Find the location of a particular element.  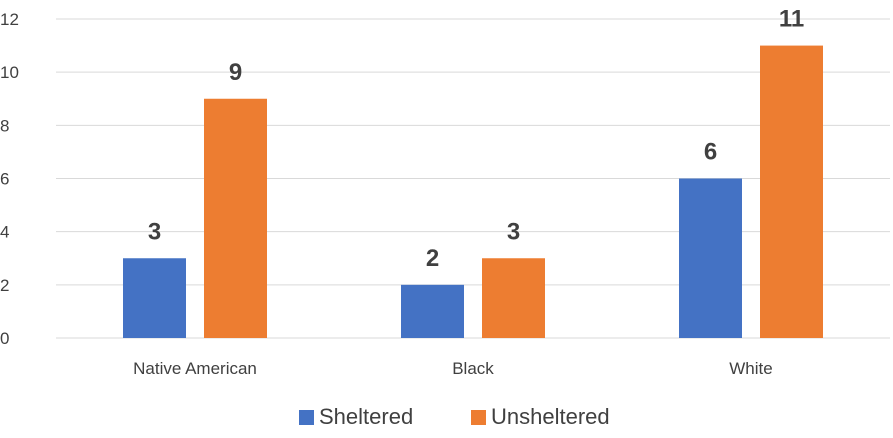

y-tick-label: 2 is located at coordinates (4, 285).